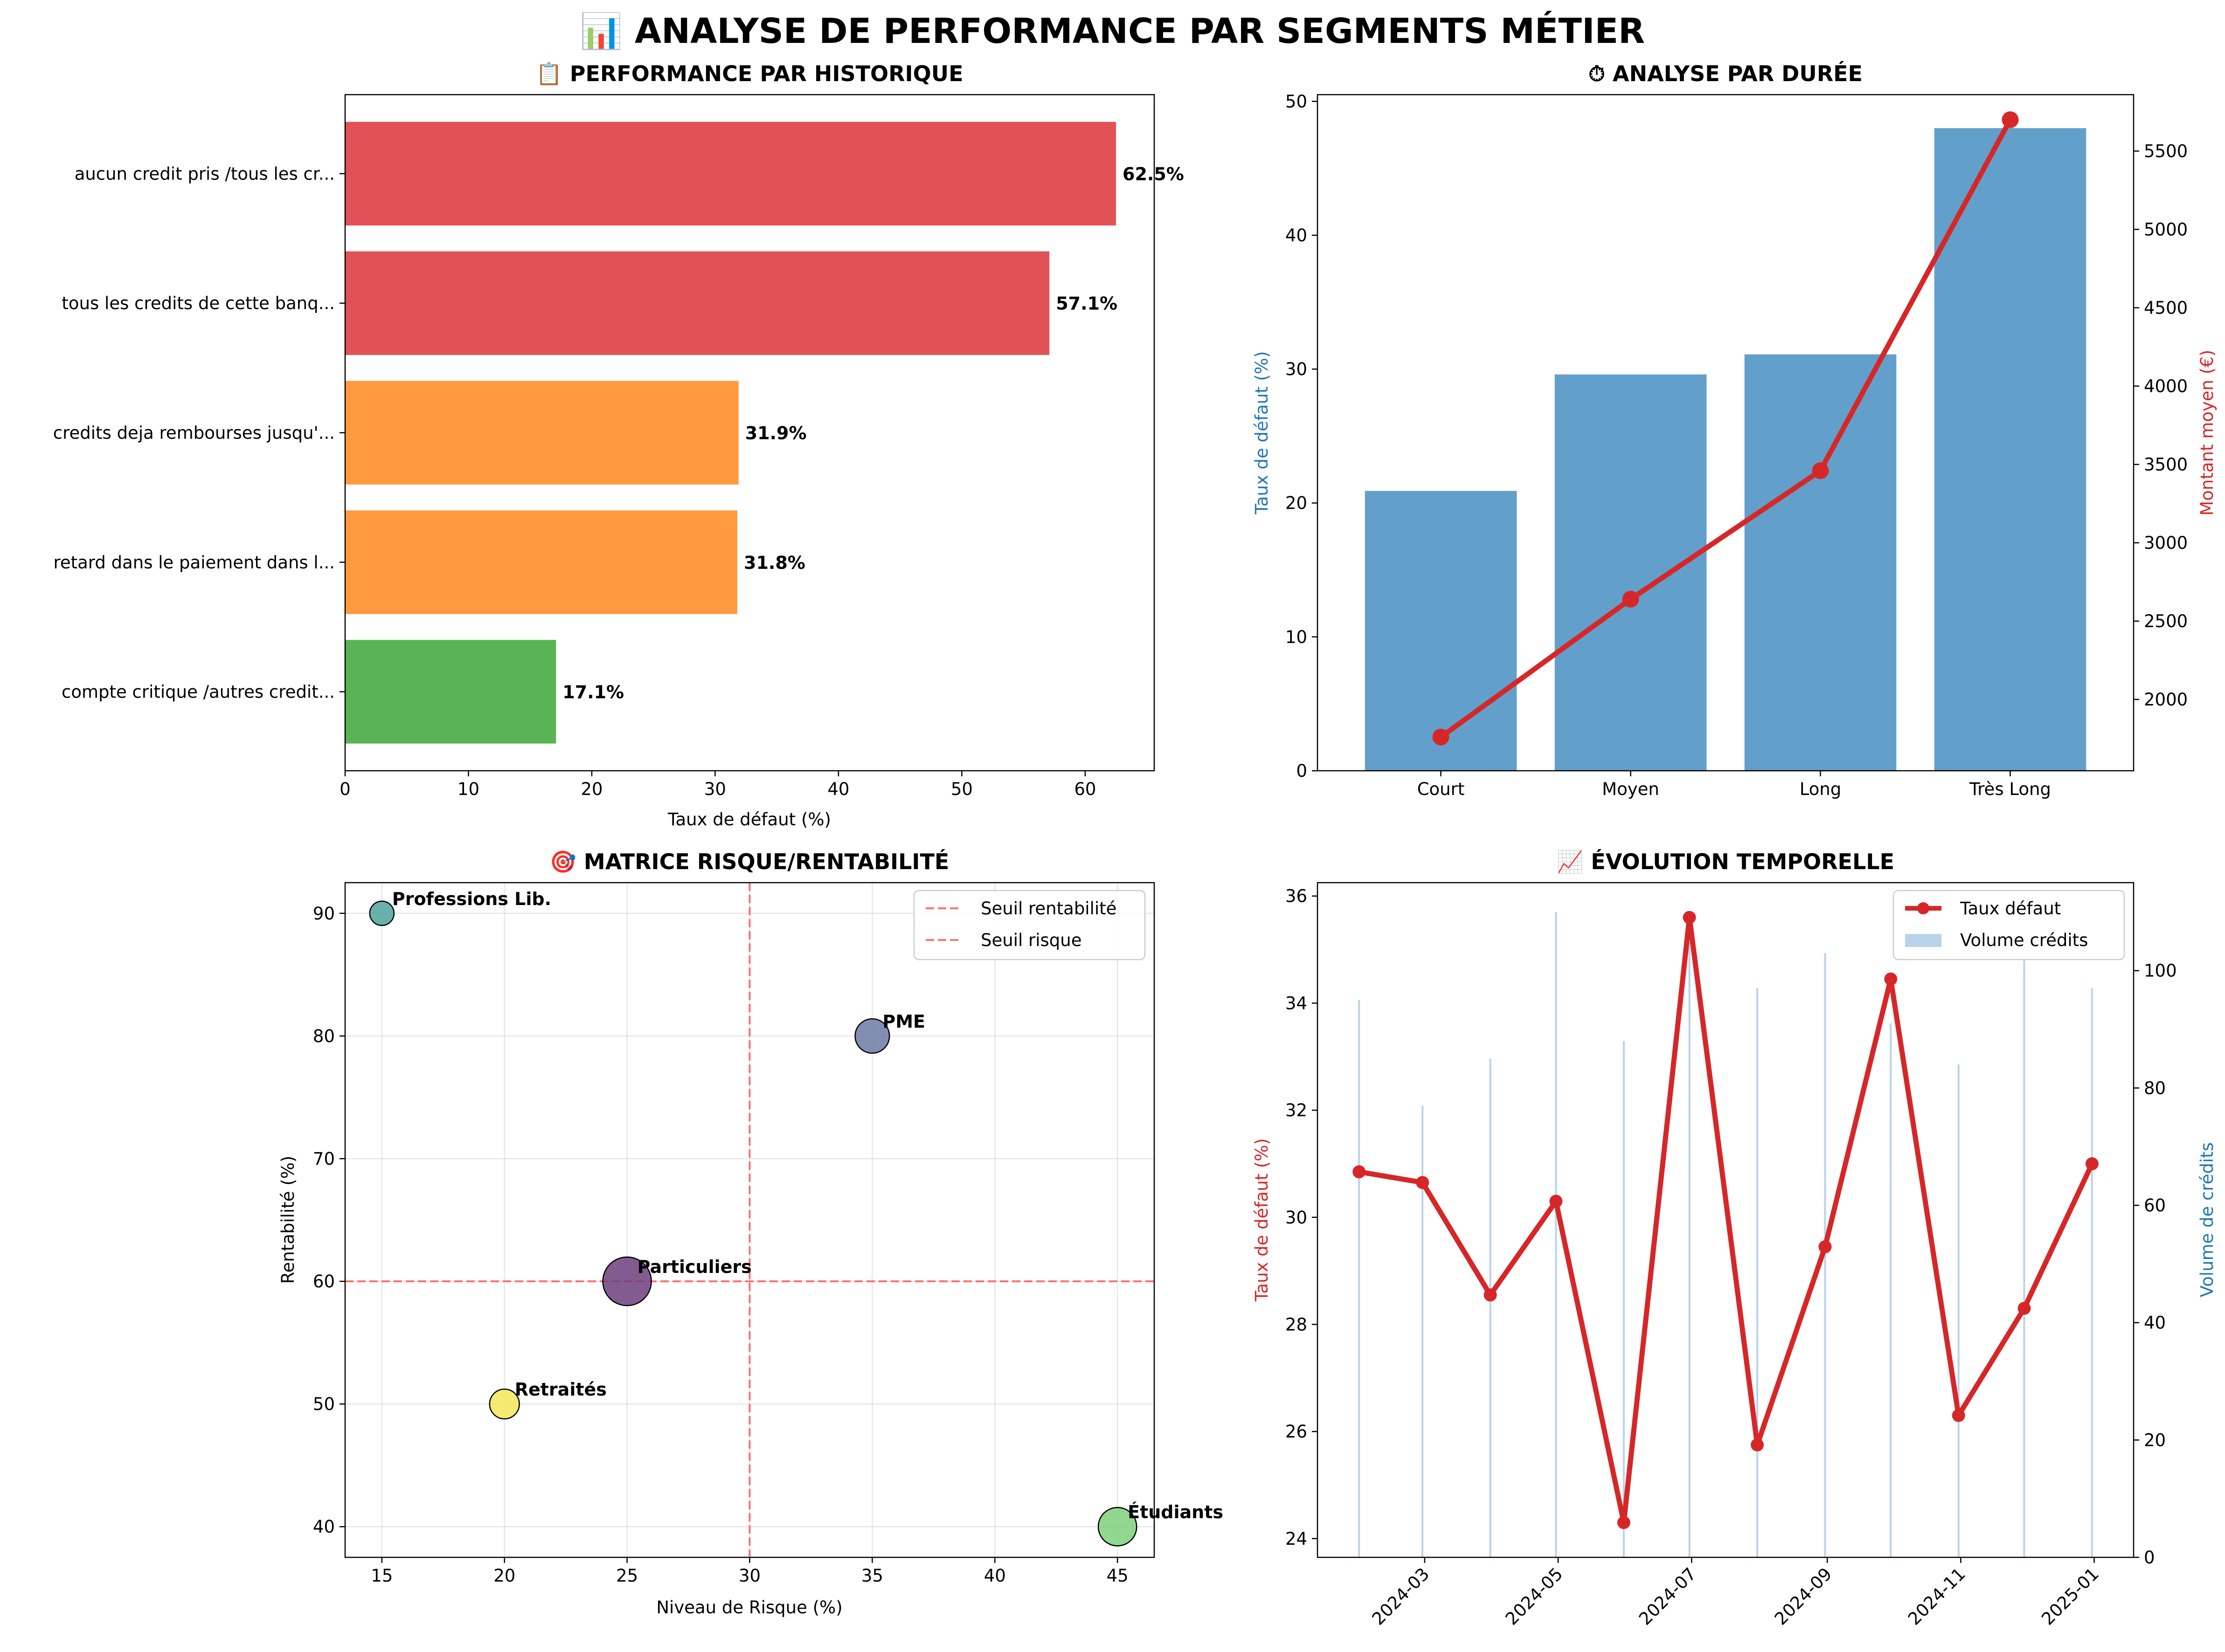 The height and width of the screenshot is (1652, 2225). What do you see at coordinates (1296, 1218) in the screenshot?
I see `temporal-y-tick-label: 30` at bounding box center [1296, 1218].